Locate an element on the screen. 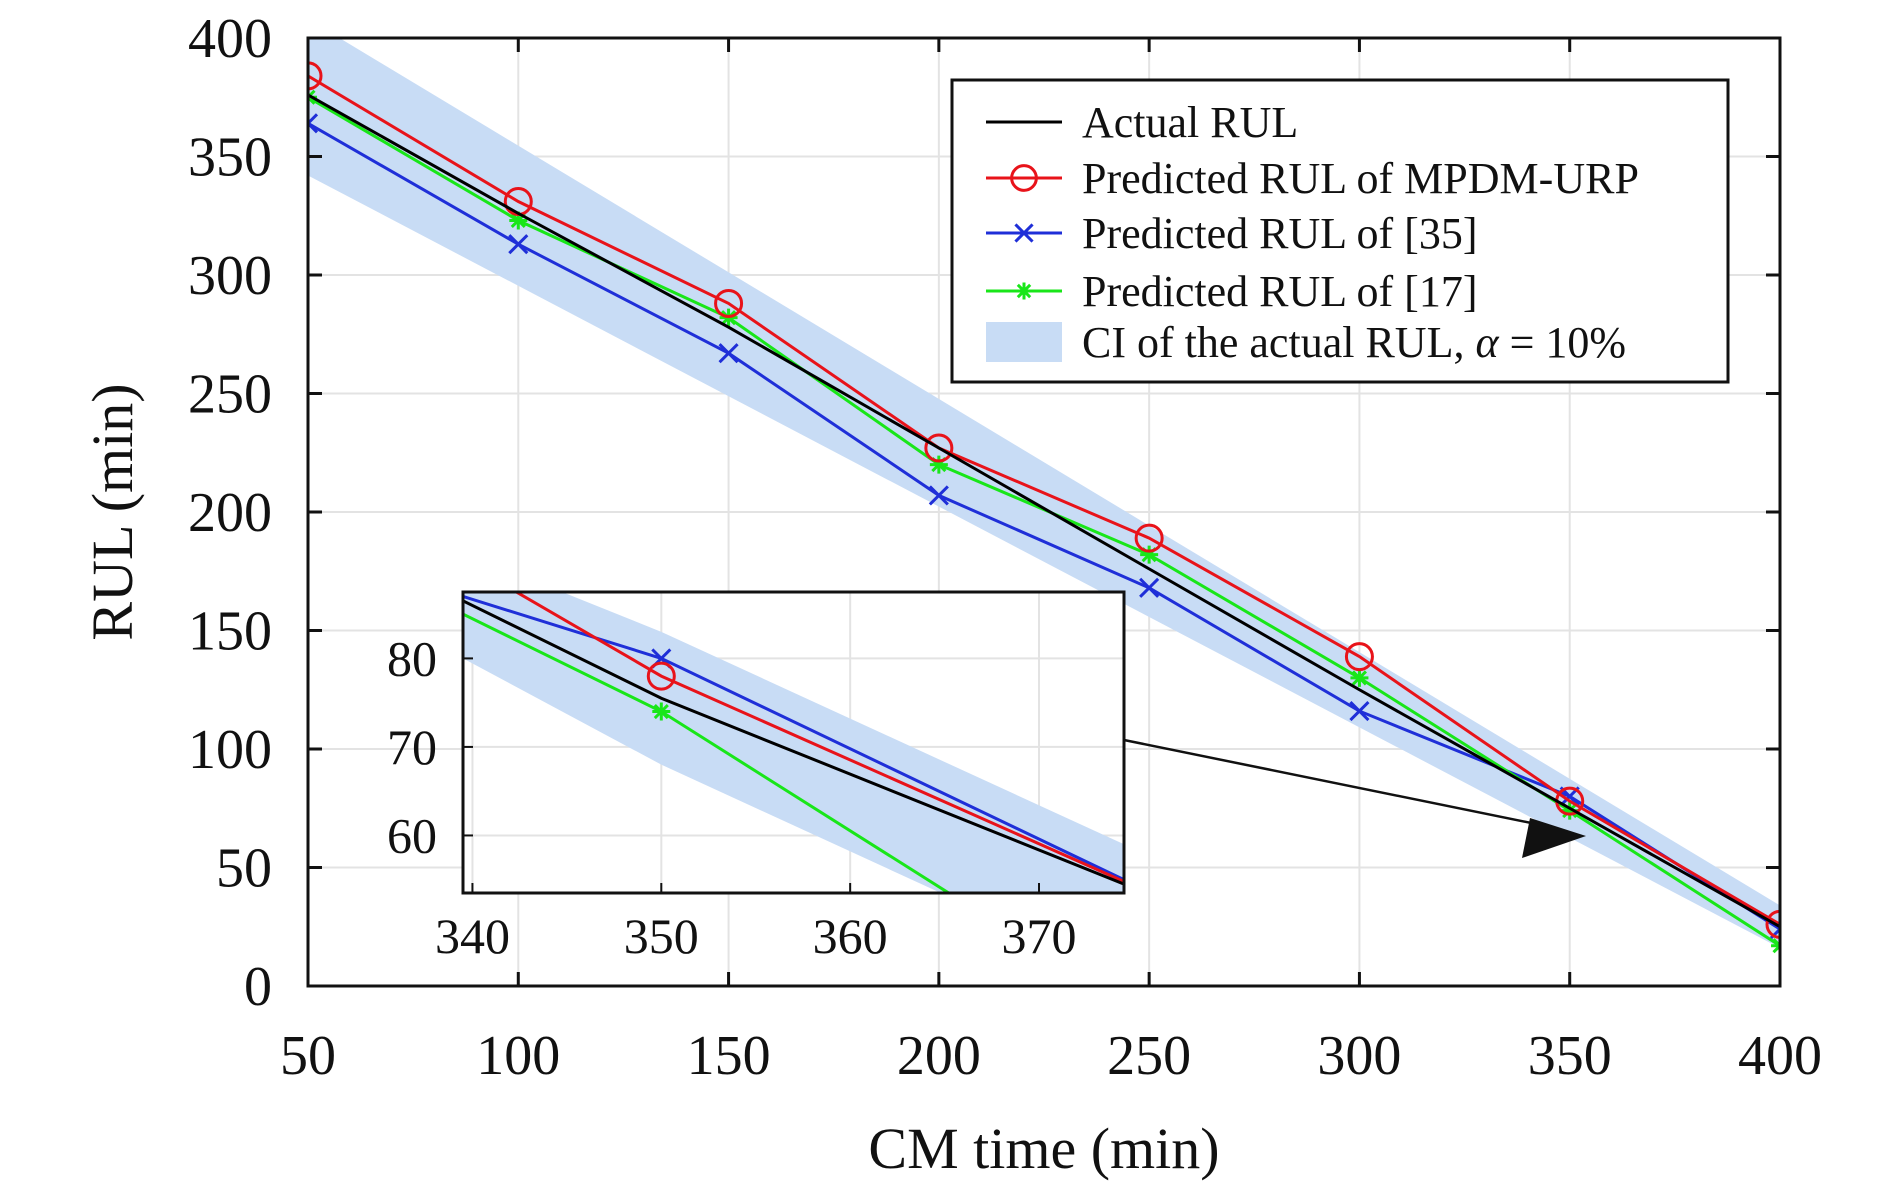 This screenshot has width=1890, height=1187. inset-line-mpdm is located at coordinates (818, 737).